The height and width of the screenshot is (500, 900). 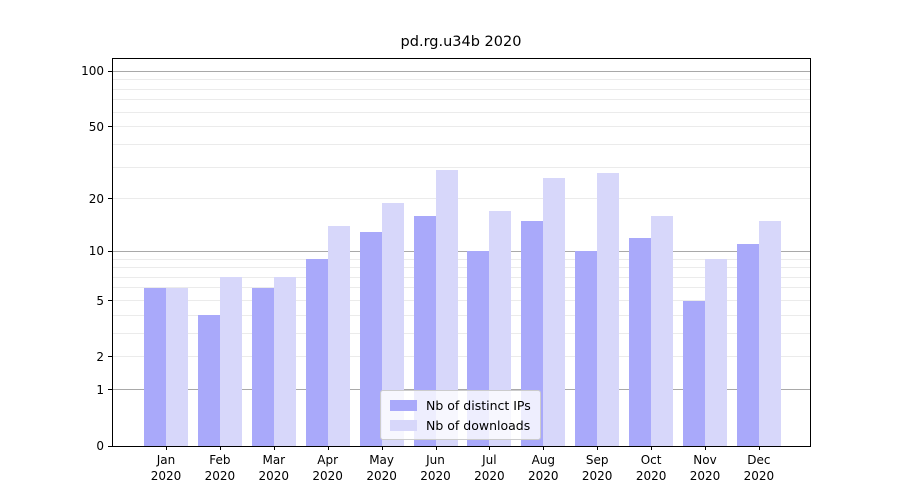 What do you see at coordinates (435, 468) in the screenshot?
I see `x-tick-label: Jun 2020` at bounding box center [435, 468].